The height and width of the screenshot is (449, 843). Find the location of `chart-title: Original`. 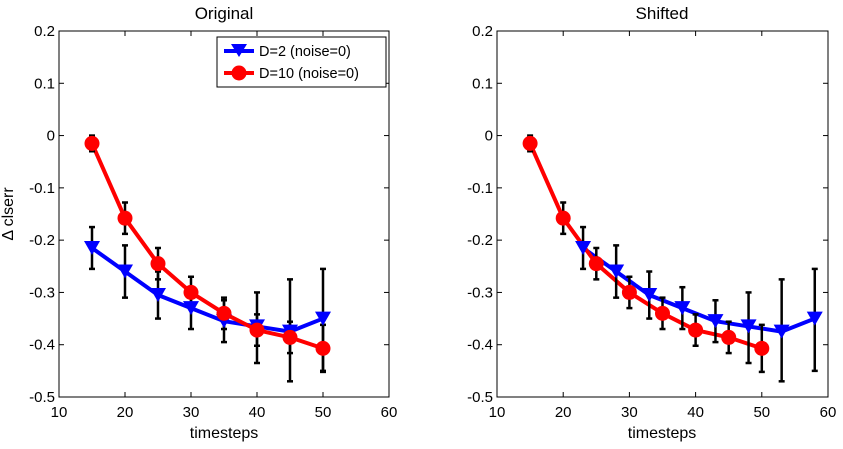

chart-title: Original is located at coordinates (224, 13).